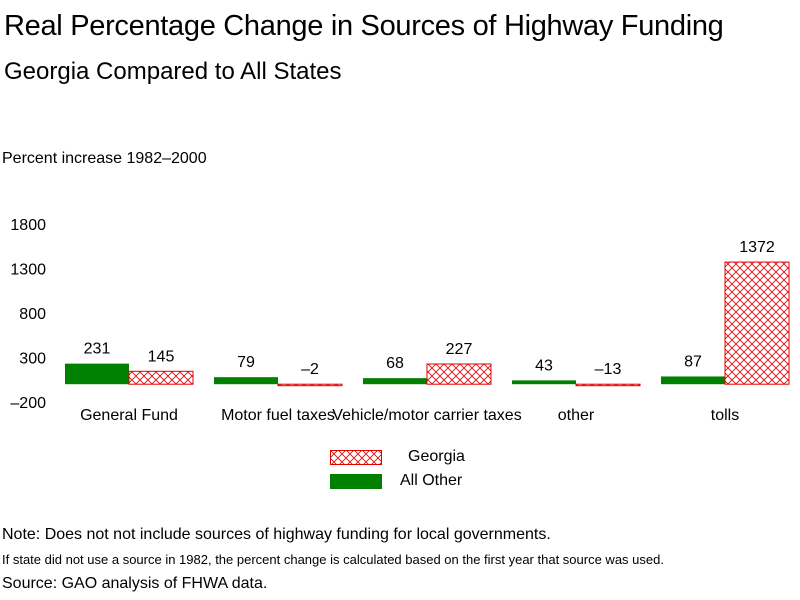 The image size is (800, 600). I want to click on legend-label-georgia: Georgia, so click(436, 456).